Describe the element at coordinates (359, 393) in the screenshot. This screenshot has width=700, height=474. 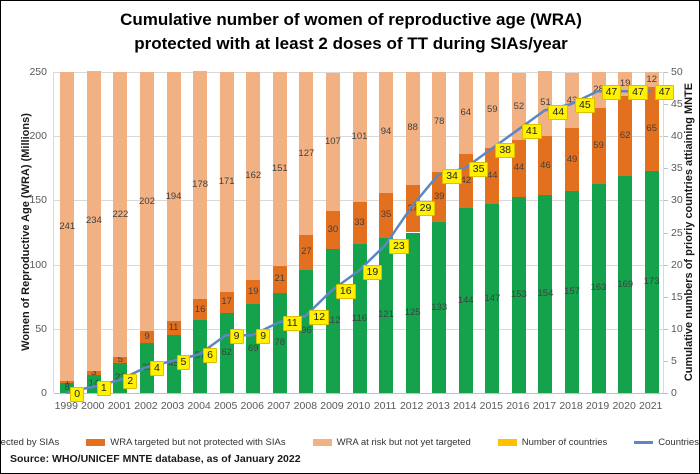
I see `x-axis-line` at that location.